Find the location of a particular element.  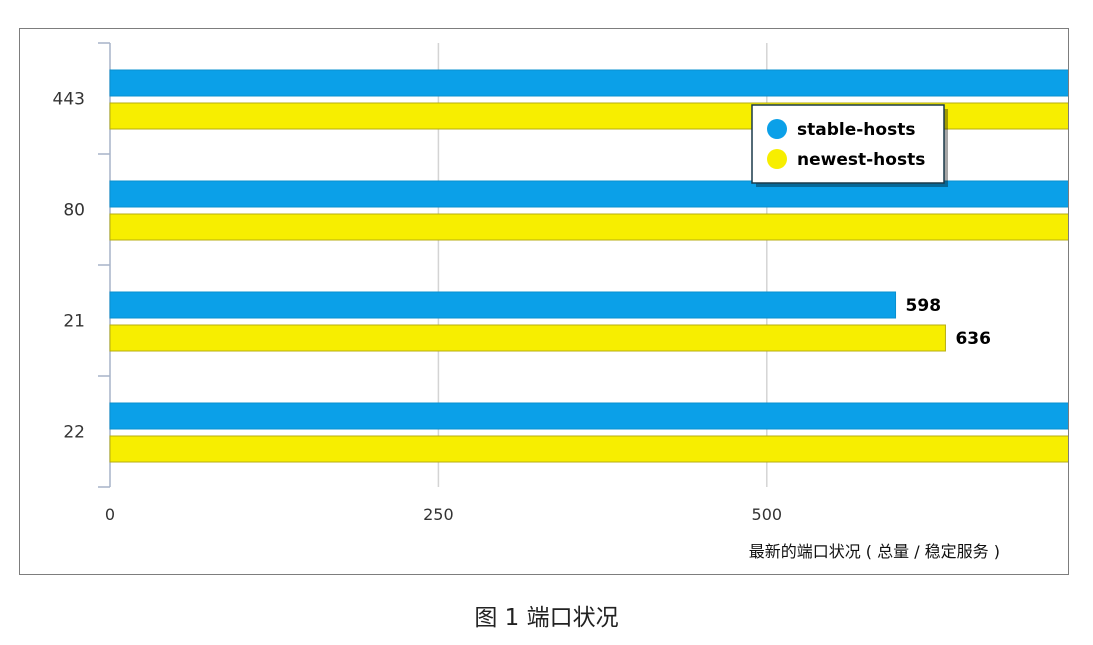

data-label-stable-hosts-21: 598 is located at coordinates (924, 306).